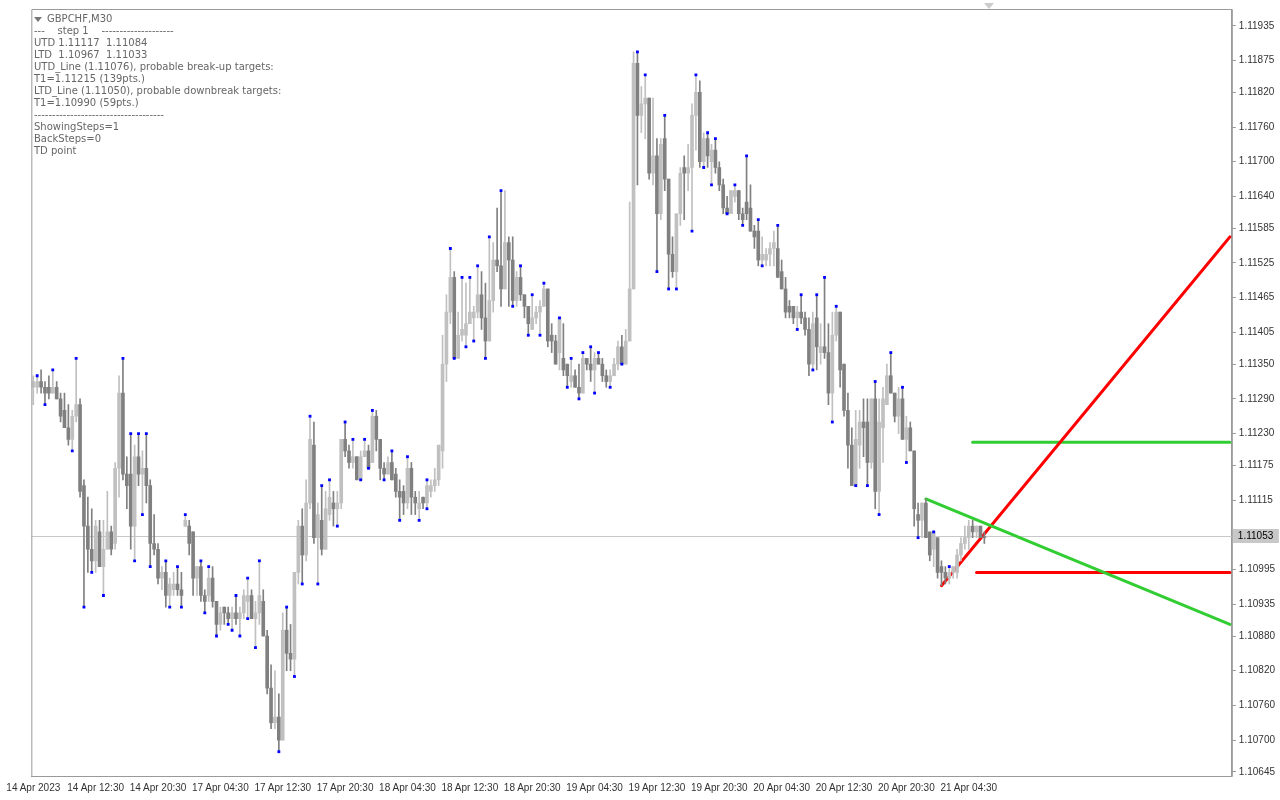  Describe the element at coordinates (56, 151) in the screenshot. I see `annotation: TD point` at that location.